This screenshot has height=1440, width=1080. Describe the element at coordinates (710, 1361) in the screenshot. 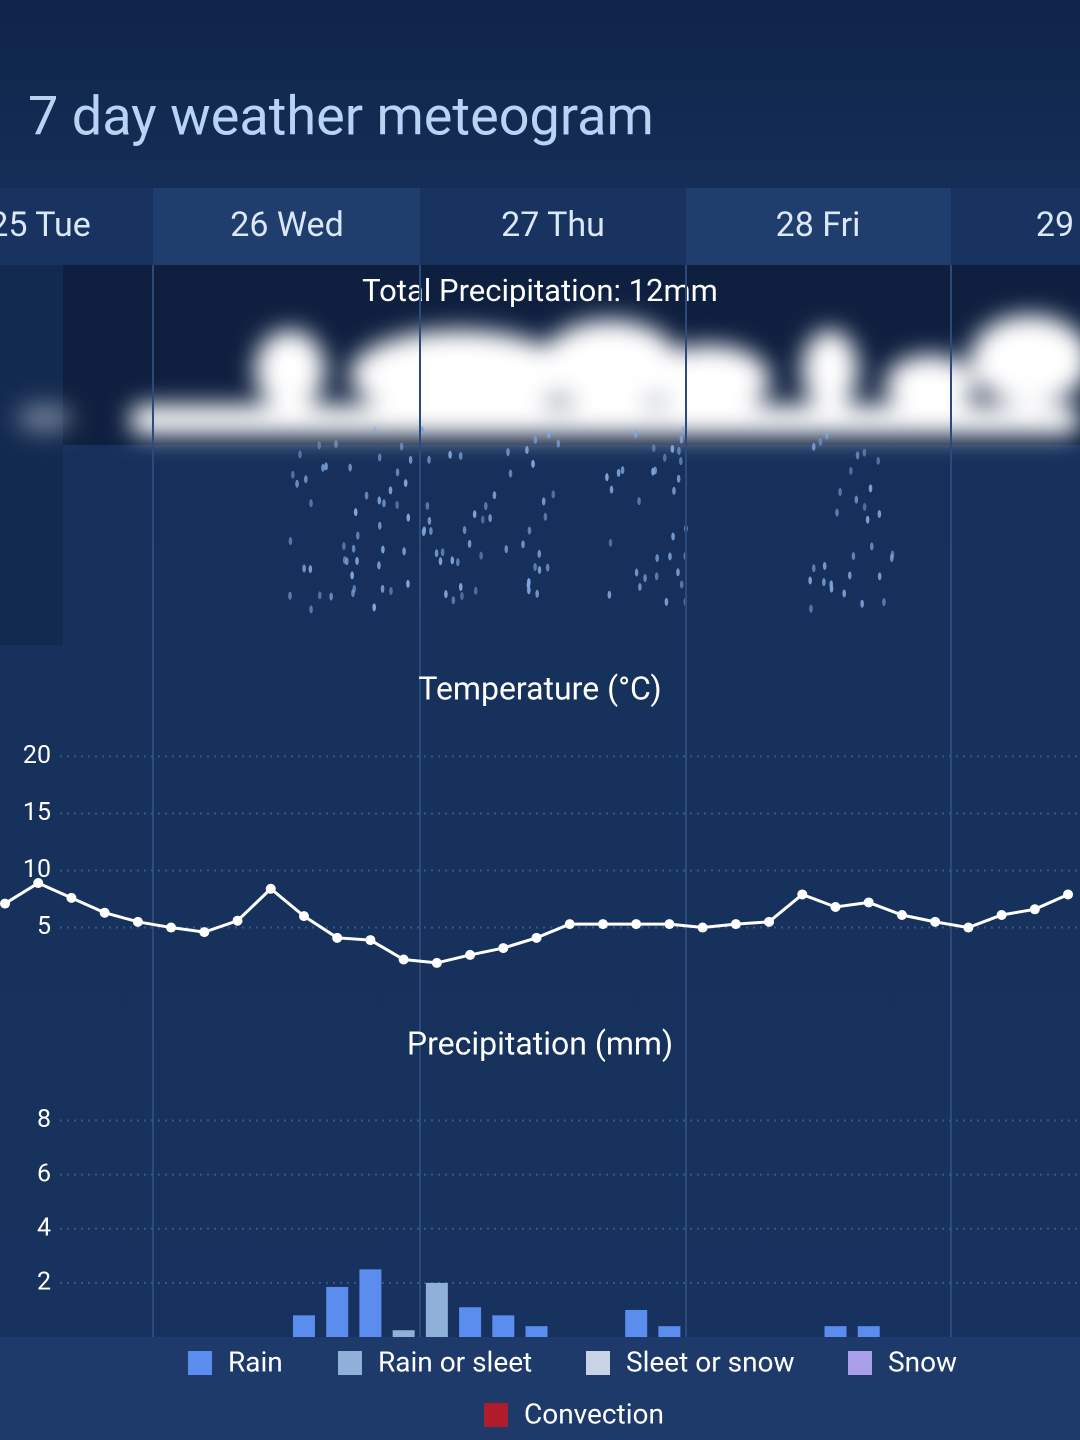

I see `legend-label: Sleet or snow` at that location.